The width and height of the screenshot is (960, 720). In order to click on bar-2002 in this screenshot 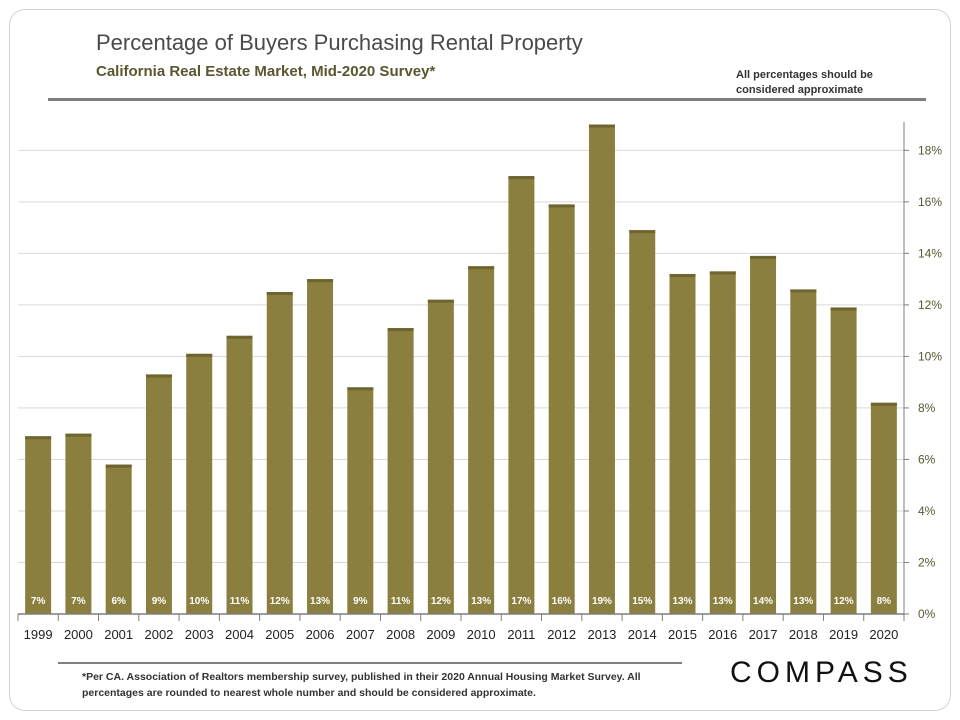, I will do `click(158, 494)`.